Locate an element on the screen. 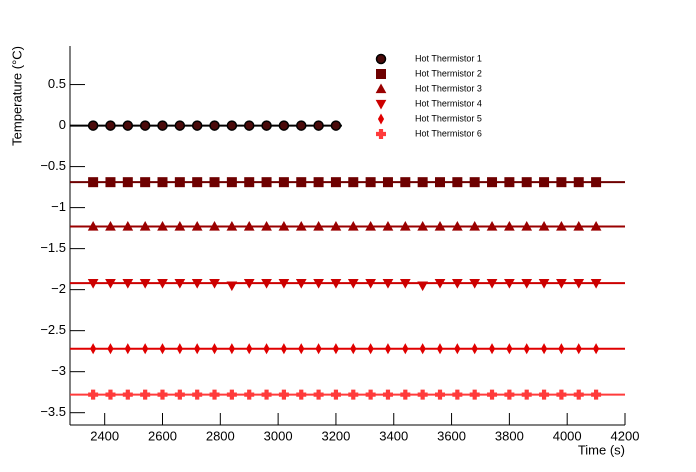 Image resolution: width=696 pixels, height=472 pixels. x-tick-label: 4000 is located at coordinates (567, 435).